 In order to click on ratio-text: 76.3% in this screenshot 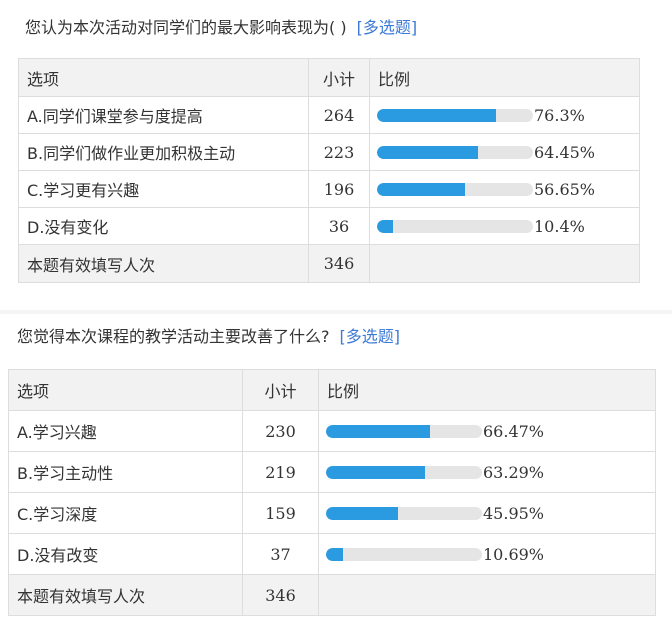, I will do `click(559, 115)`.